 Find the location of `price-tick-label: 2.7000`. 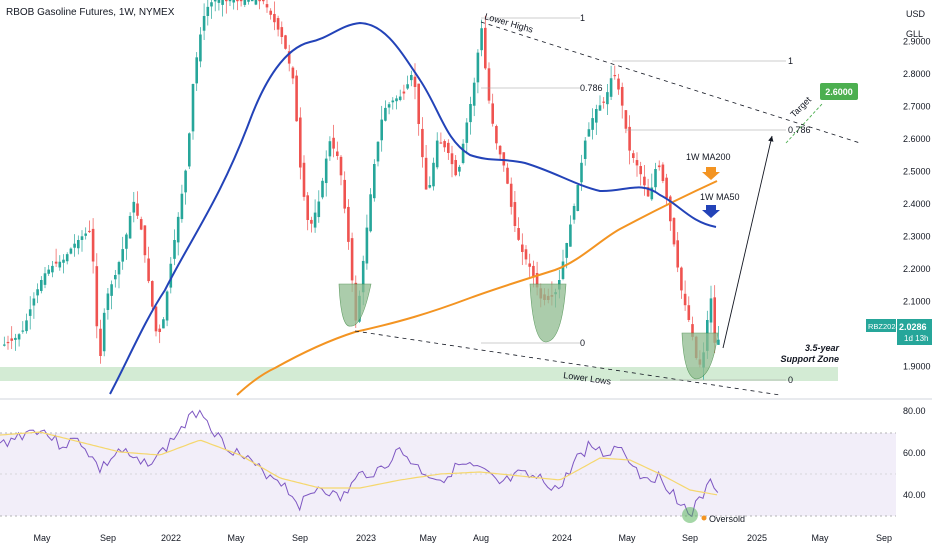

price-tick-label: 2.7000 is located at coordinates (917, 107).